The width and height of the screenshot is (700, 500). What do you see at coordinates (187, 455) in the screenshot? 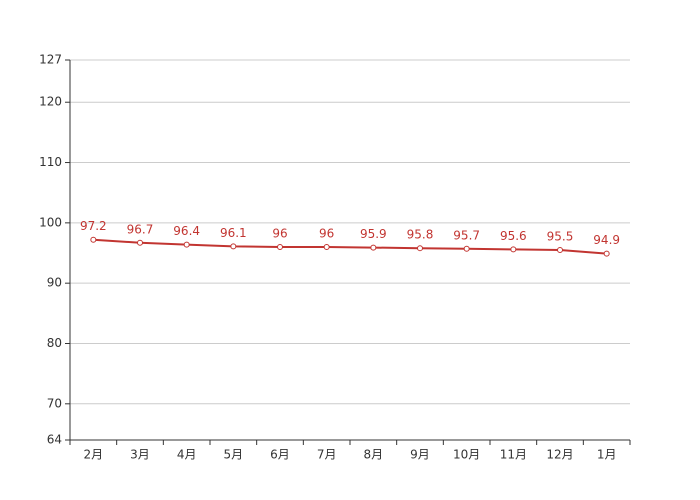
I see `x-tick-label: 4月` at bounding box center [187, 455].